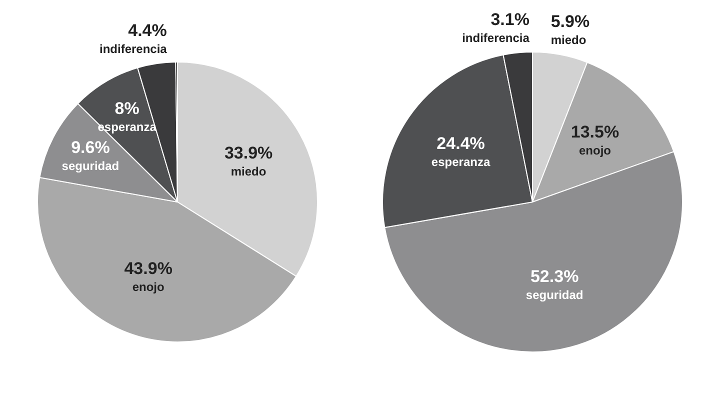 The height and width of the screenshot is (400, 726). What do you see at coordinates (460, 143) in the screenshot?
I see `data-label: 24.4%` at bounding box center [460, 143].